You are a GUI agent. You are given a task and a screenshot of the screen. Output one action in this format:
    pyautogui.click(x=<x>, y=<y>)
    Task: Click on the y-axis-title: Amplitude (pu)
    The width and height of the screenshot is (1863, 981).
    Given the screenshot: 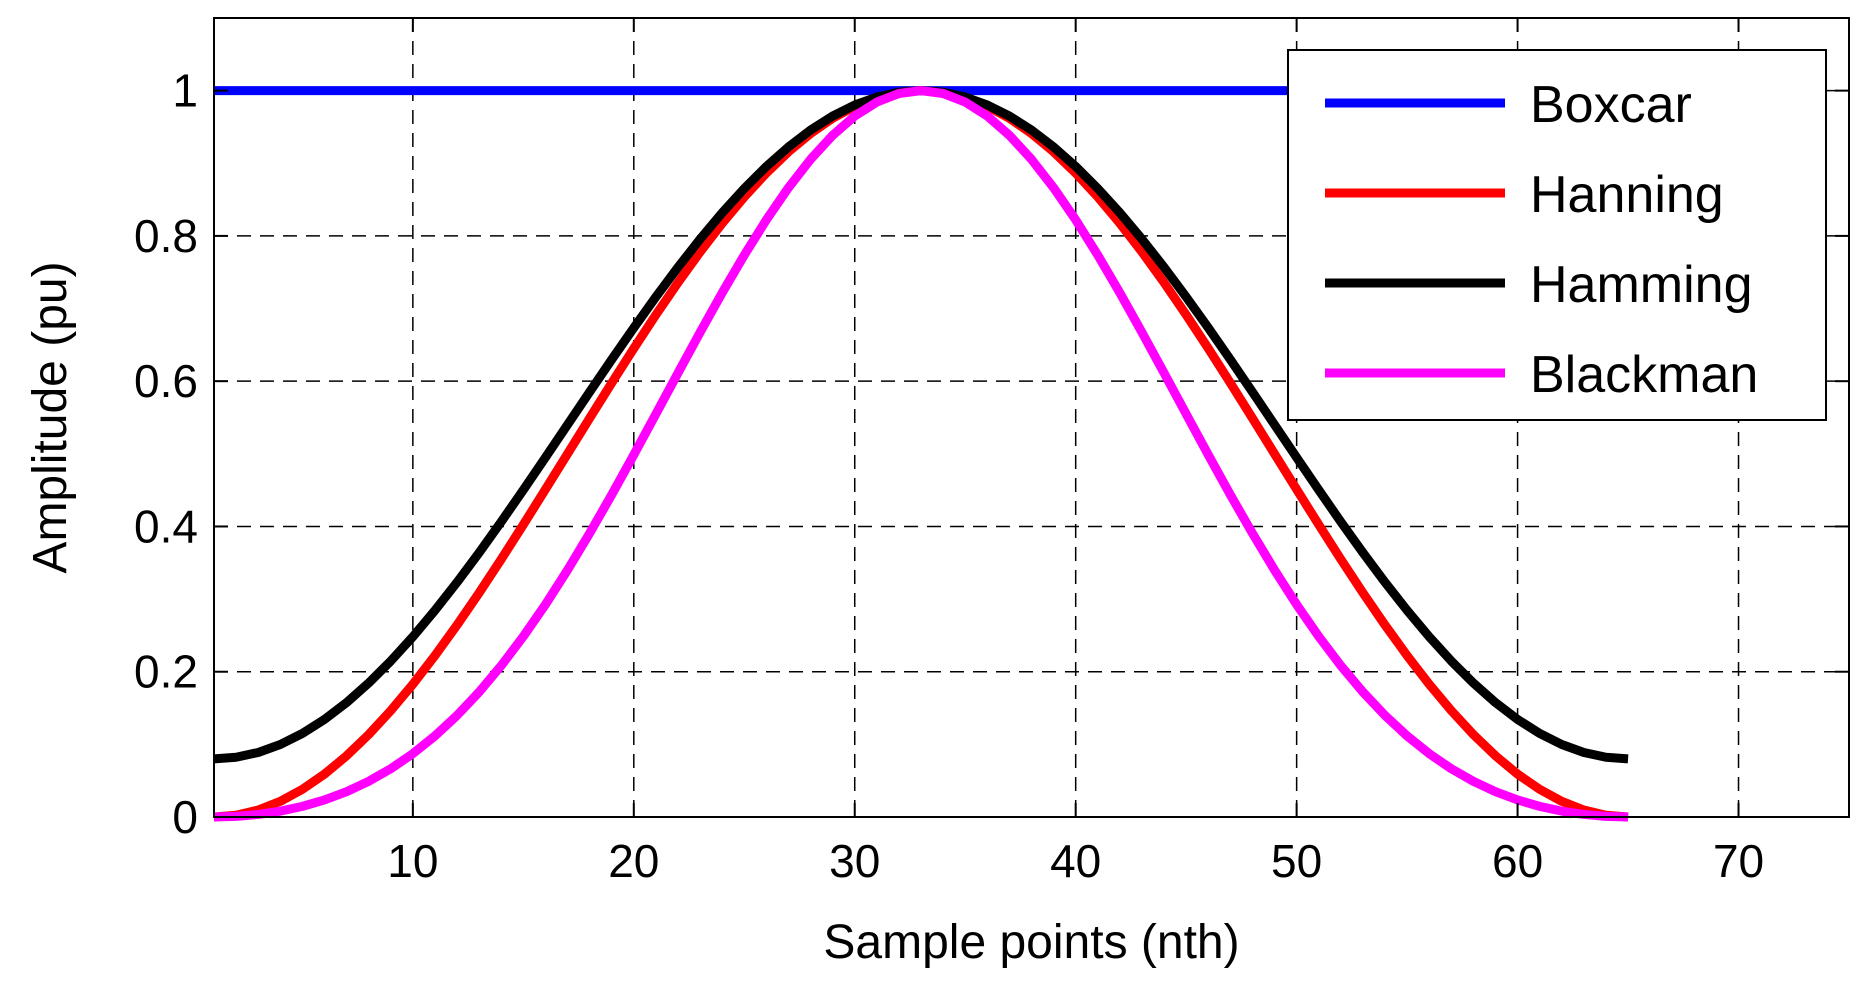 What is the action you would take?
    pyautogui.click(x=50, y=417)
    